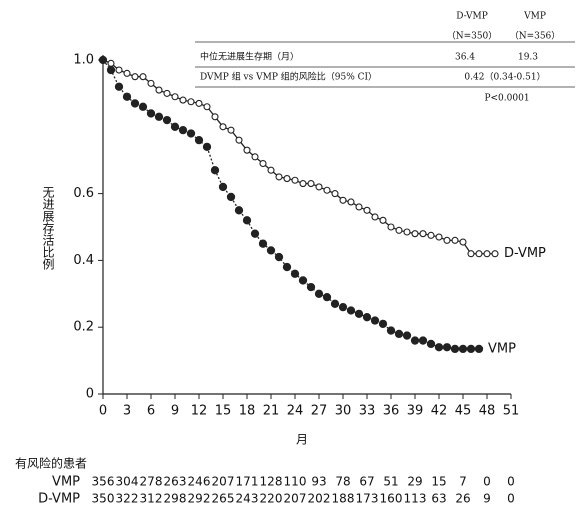  Describe the element at coordinates (535, 36) in the screenshot. I see `table-n: （N=356）` at that location.